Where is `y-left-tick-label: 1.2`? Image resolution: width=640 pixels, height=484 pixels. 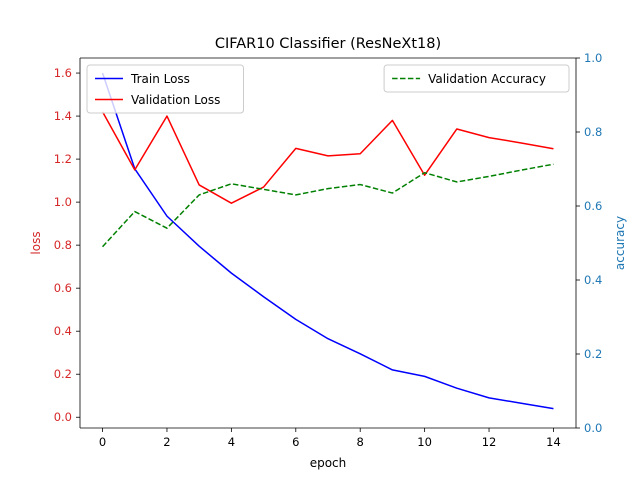 y-left-tick-label: 1.2 is located at coordinates (63, 159).